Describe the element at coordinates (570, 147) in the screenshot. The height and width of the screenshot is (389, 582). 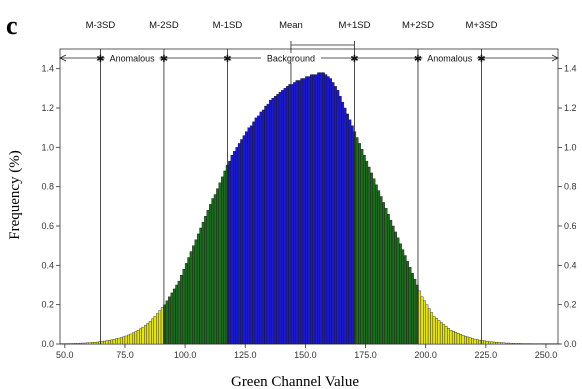
I see `y-tick-label-right: 1.0` at that location.